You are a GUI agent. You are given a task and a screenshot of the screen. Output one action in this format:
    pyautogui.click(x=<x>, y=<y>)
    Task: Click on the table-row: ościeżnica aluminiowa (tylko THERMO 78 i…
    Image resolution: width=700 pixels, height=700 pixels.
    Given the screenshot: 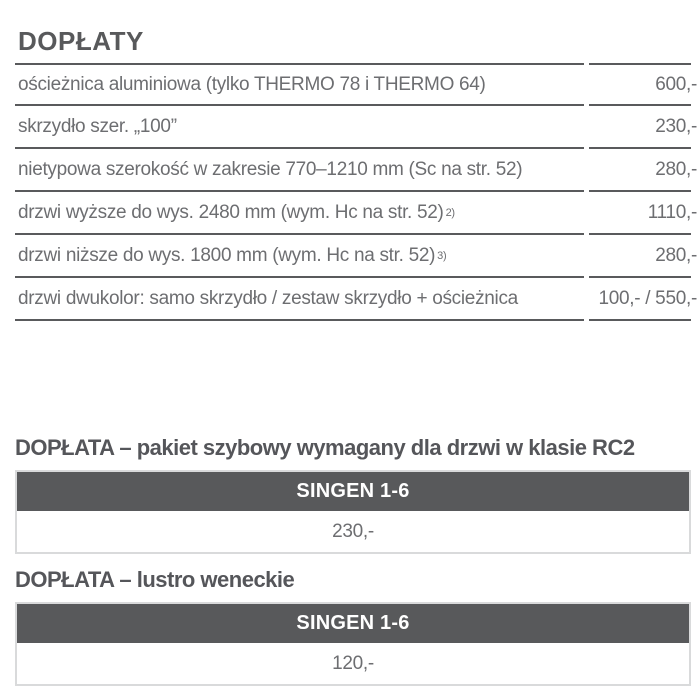 What is the action you would take?
    pyautogui.click(x=356, y=84)
    